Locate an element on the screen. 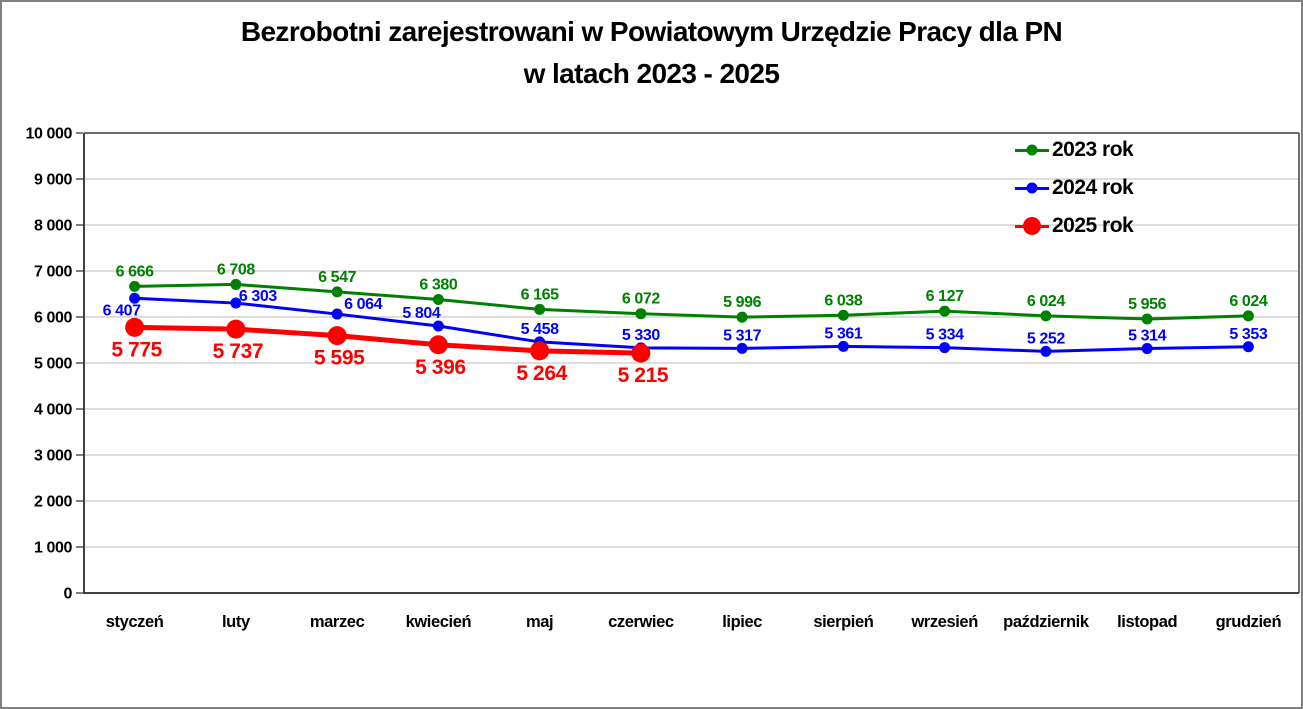 The width and height of the screenshot is (1303, 709). data-label: 6 708 is located at coordinates (236, 269).